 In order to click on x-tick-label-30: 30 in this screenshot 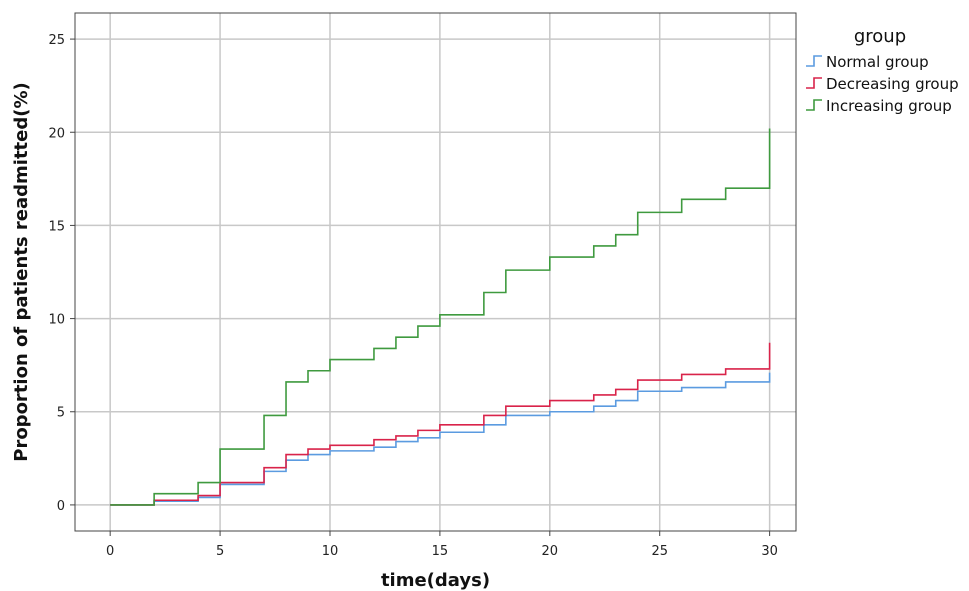, I will do `click(769, 551)`.